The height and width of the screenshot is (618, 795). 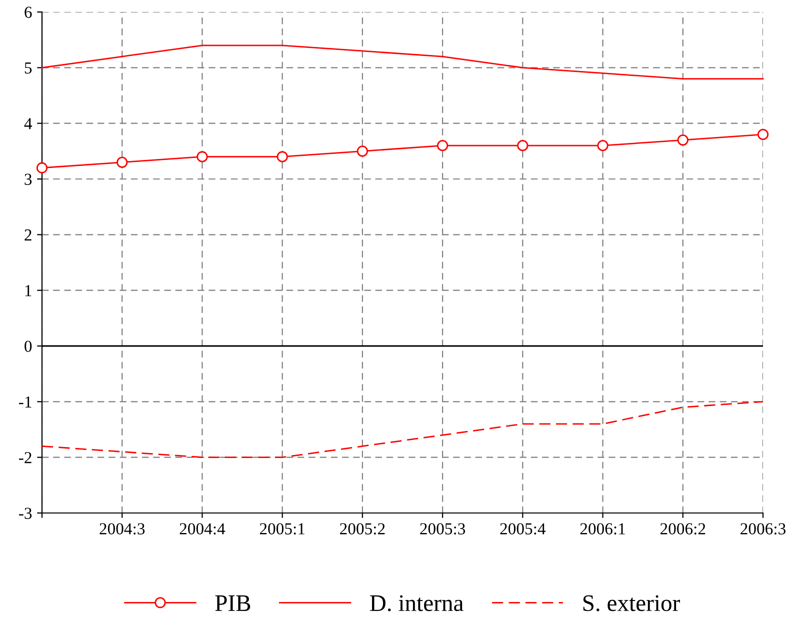 I want to click on legend-label: S. exterior, so click(x=631, y=603).